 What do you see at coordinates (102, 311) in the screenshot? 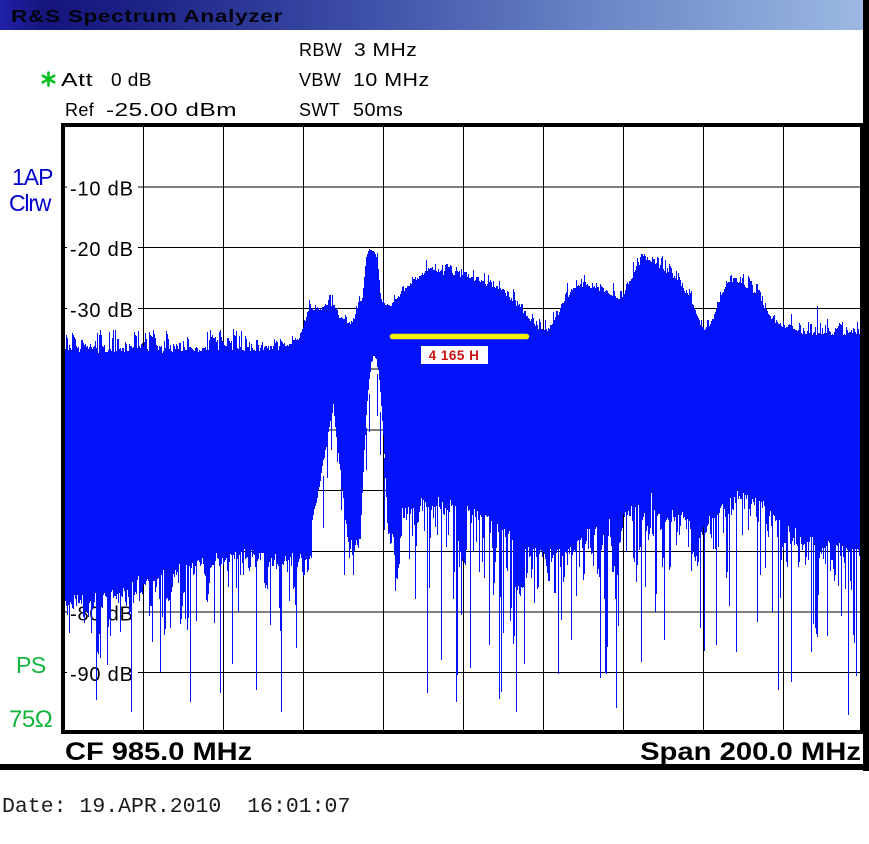
I see `svg-text: -30 dB` at bounding box center [102, 311].